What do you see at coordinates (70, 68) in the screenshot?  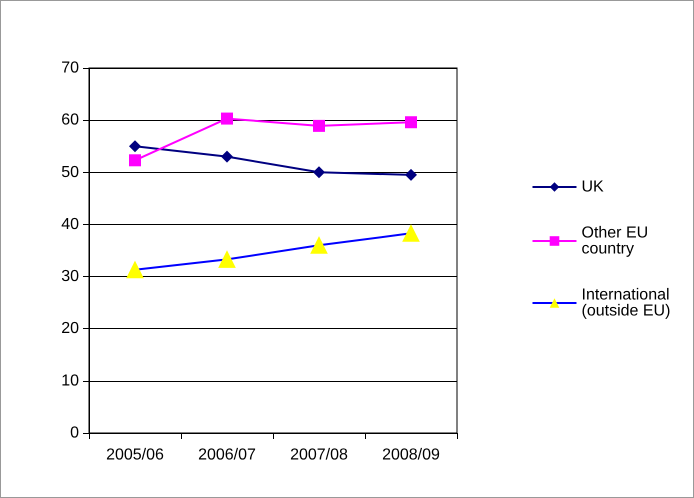 I see `y-tick-label: 70` at bounding box center [70, 68].